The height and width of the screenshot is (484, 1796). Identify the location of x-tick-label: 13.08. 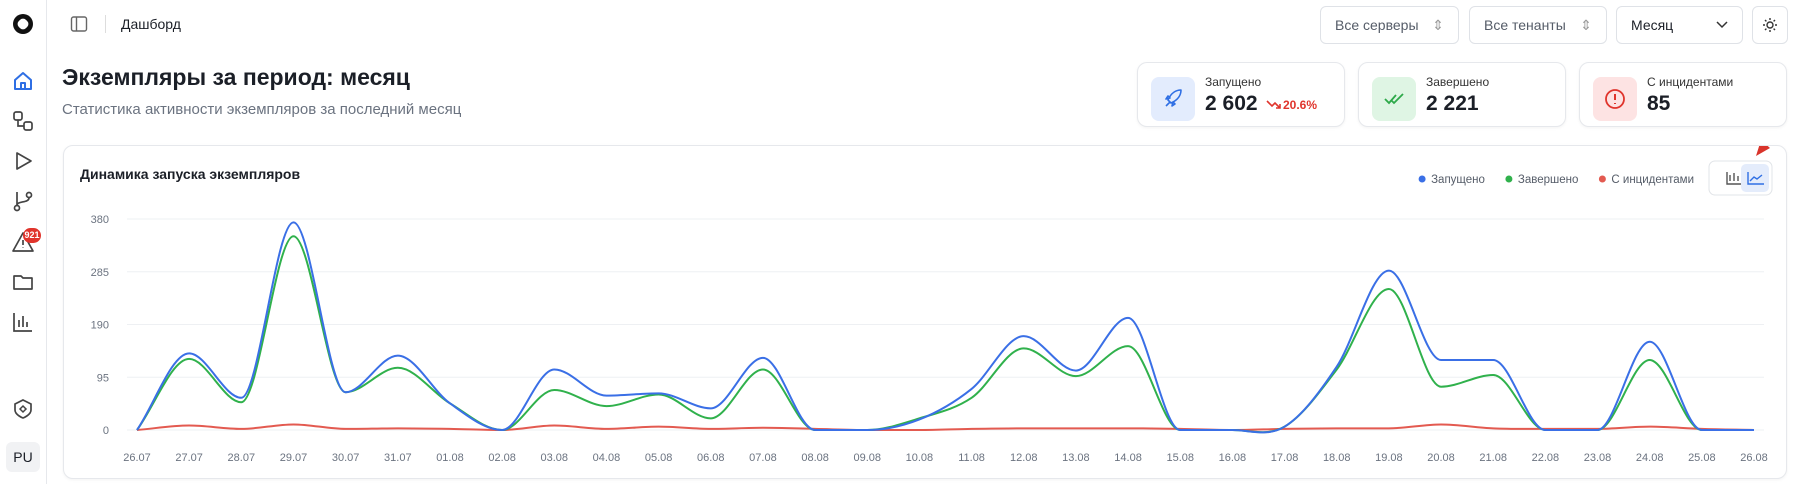
(1076, 458).